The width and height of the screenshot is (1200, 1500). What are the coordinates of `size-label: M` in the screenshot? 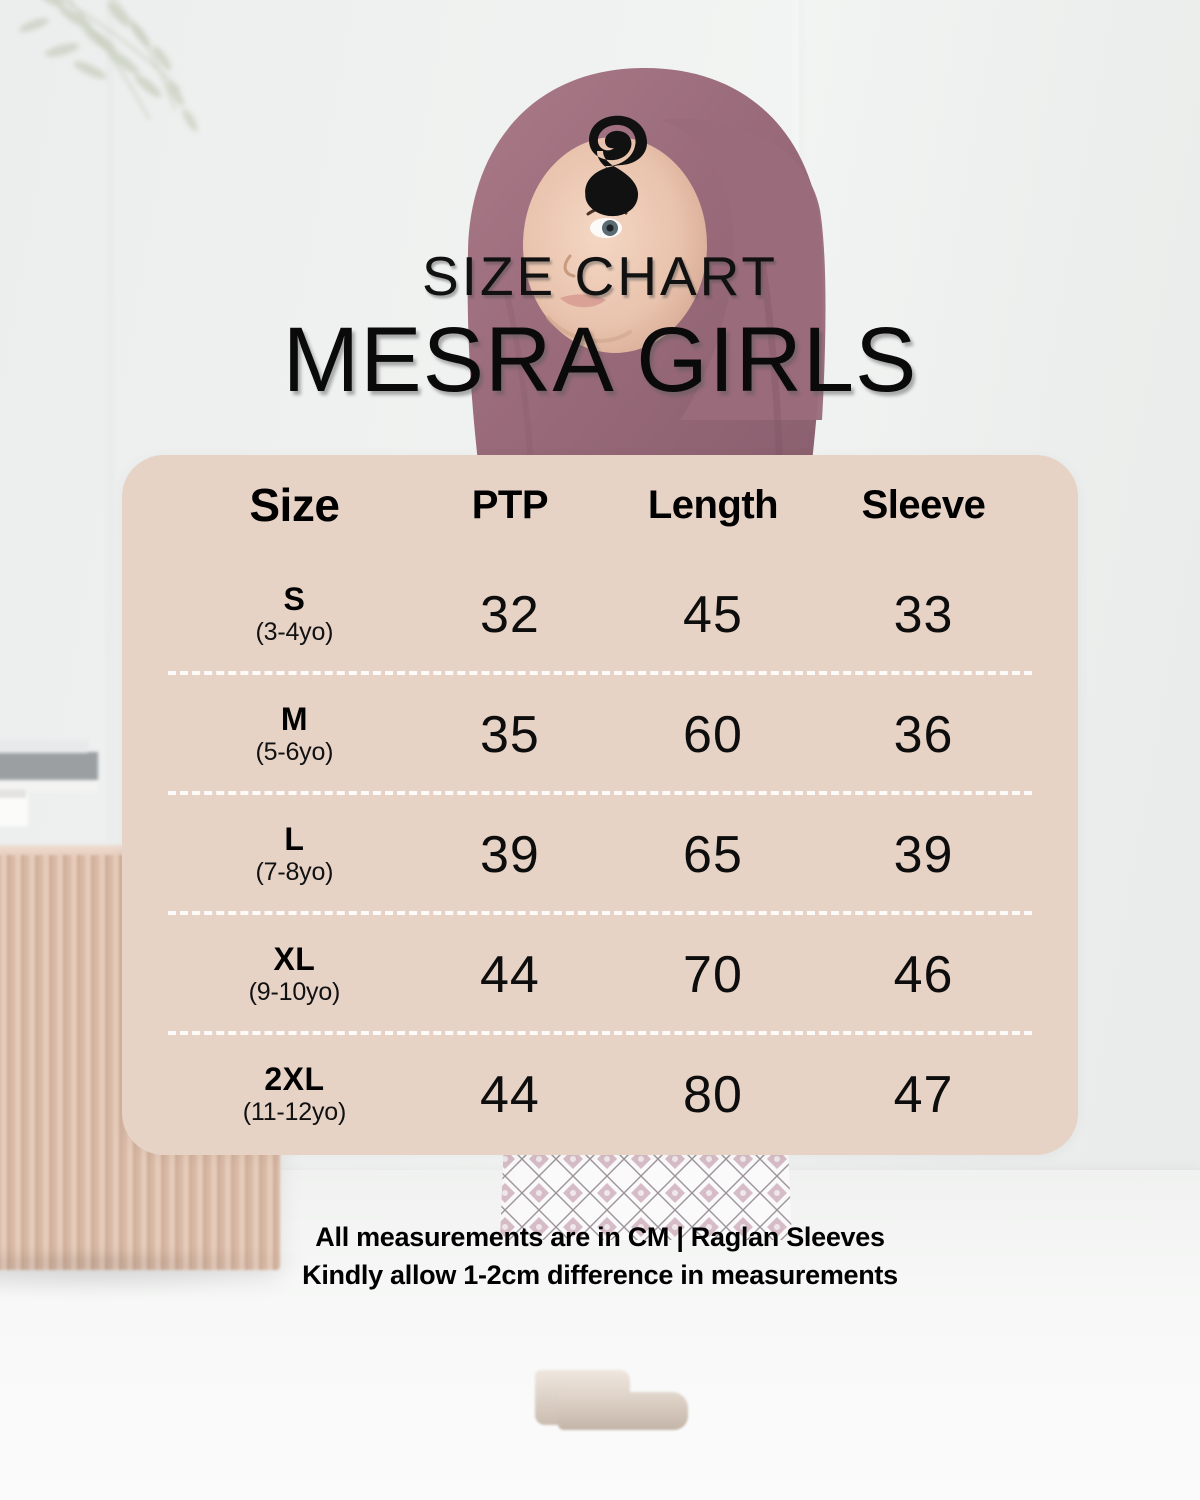 It's located at (294, 718).